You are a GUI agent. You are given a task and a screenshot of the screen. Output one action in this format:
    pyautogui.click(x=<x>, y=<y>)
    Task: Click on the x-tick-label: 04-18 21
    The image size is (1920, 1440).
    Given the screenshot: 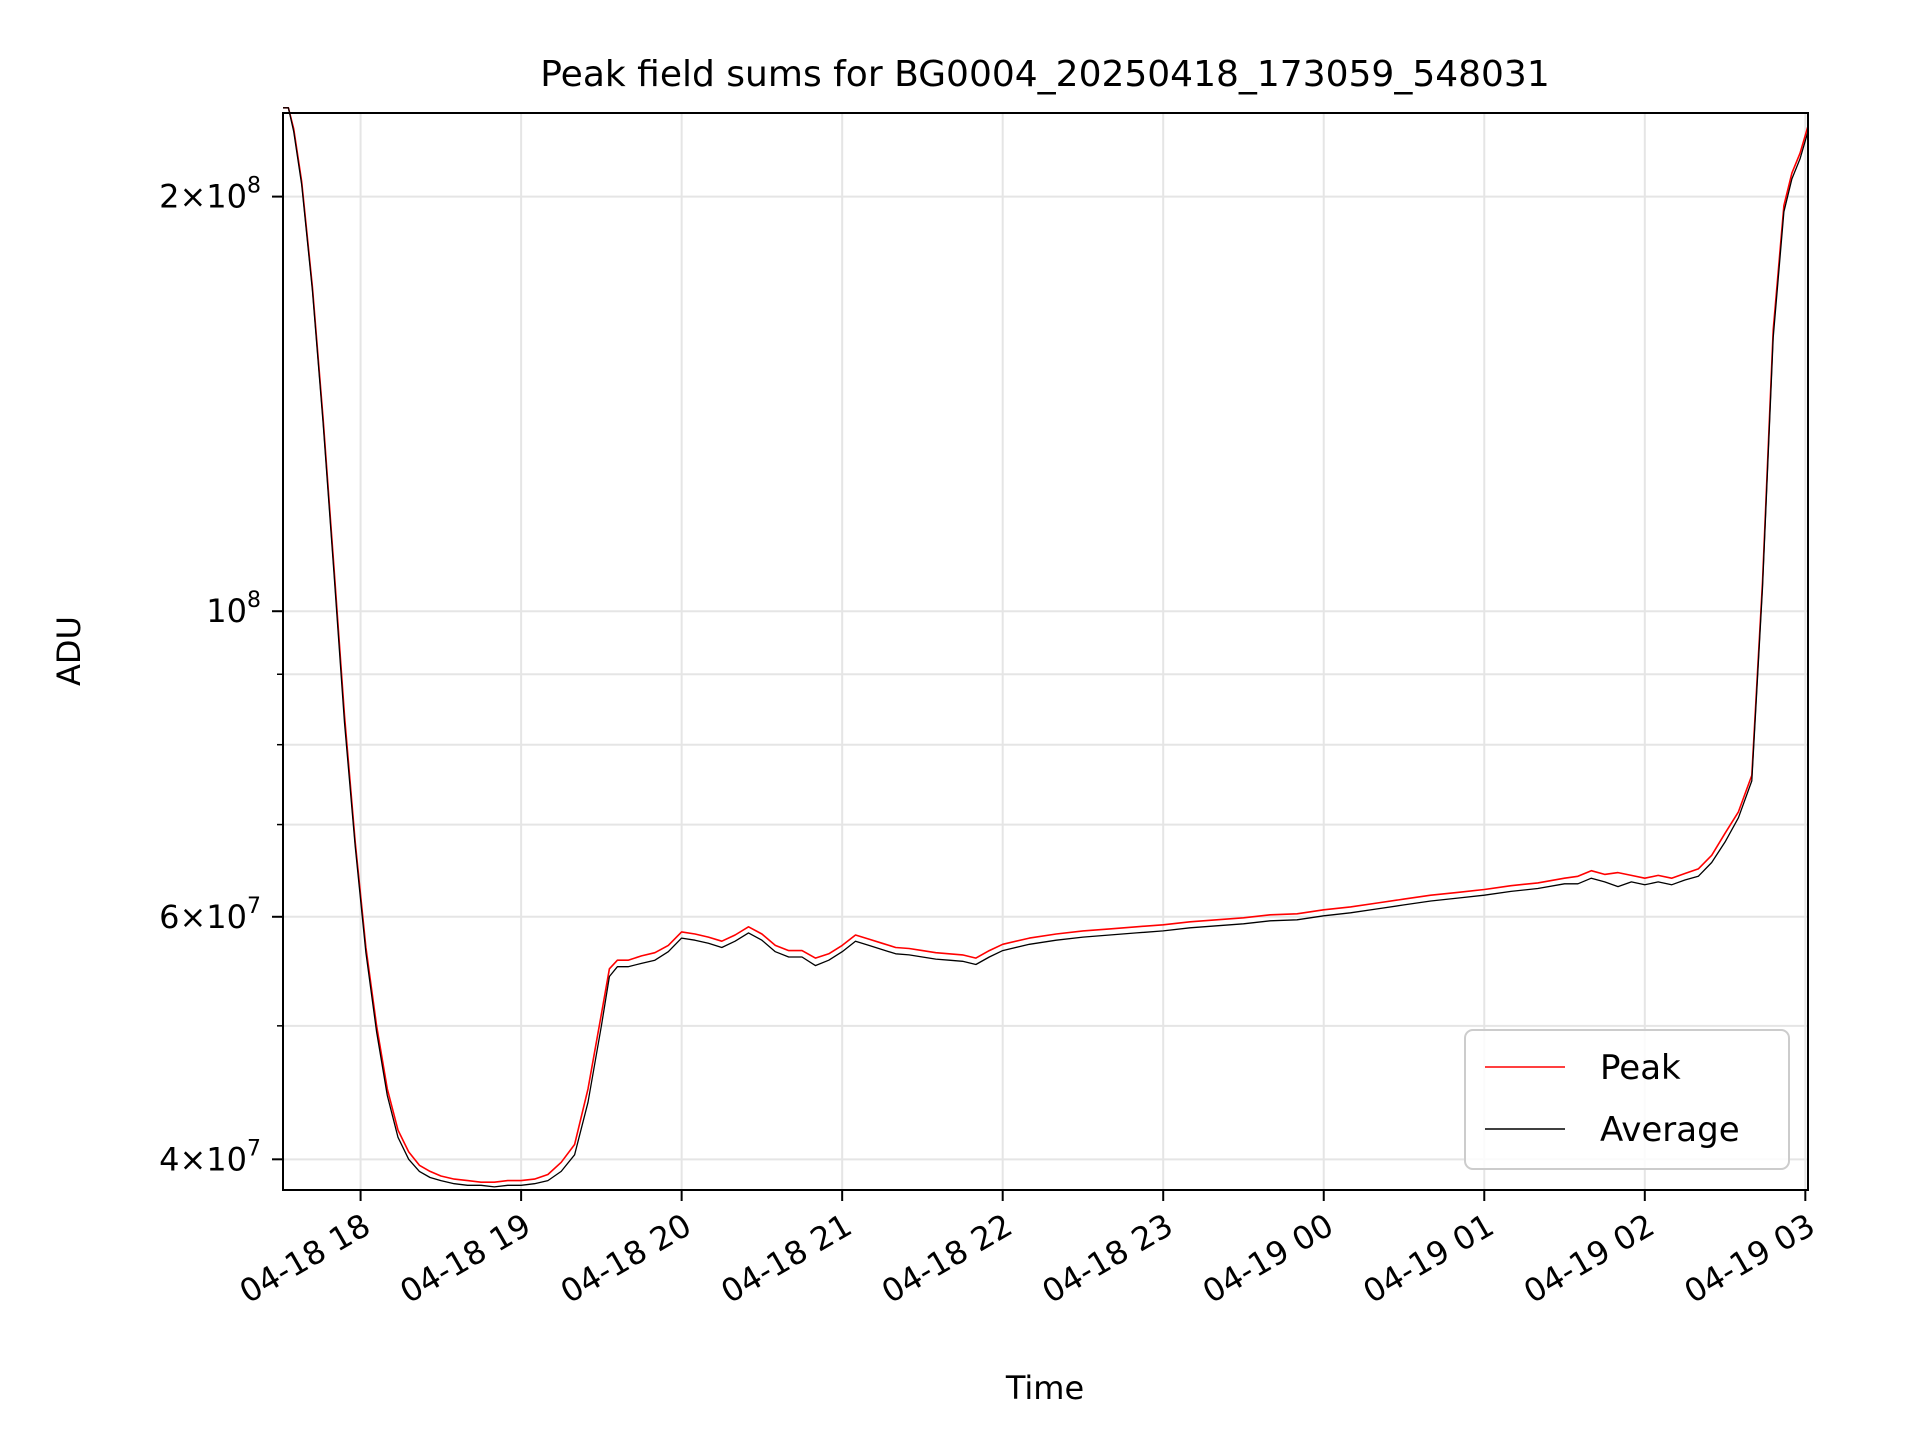 What is the action you would take?
    pyautogui.click(x=787, y=1258)
    